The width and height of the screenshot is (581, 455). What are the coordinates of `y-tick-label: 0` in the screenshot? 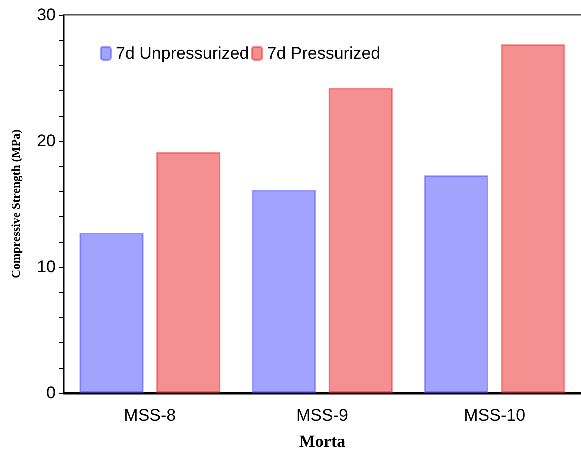 It's located at (51, 393).